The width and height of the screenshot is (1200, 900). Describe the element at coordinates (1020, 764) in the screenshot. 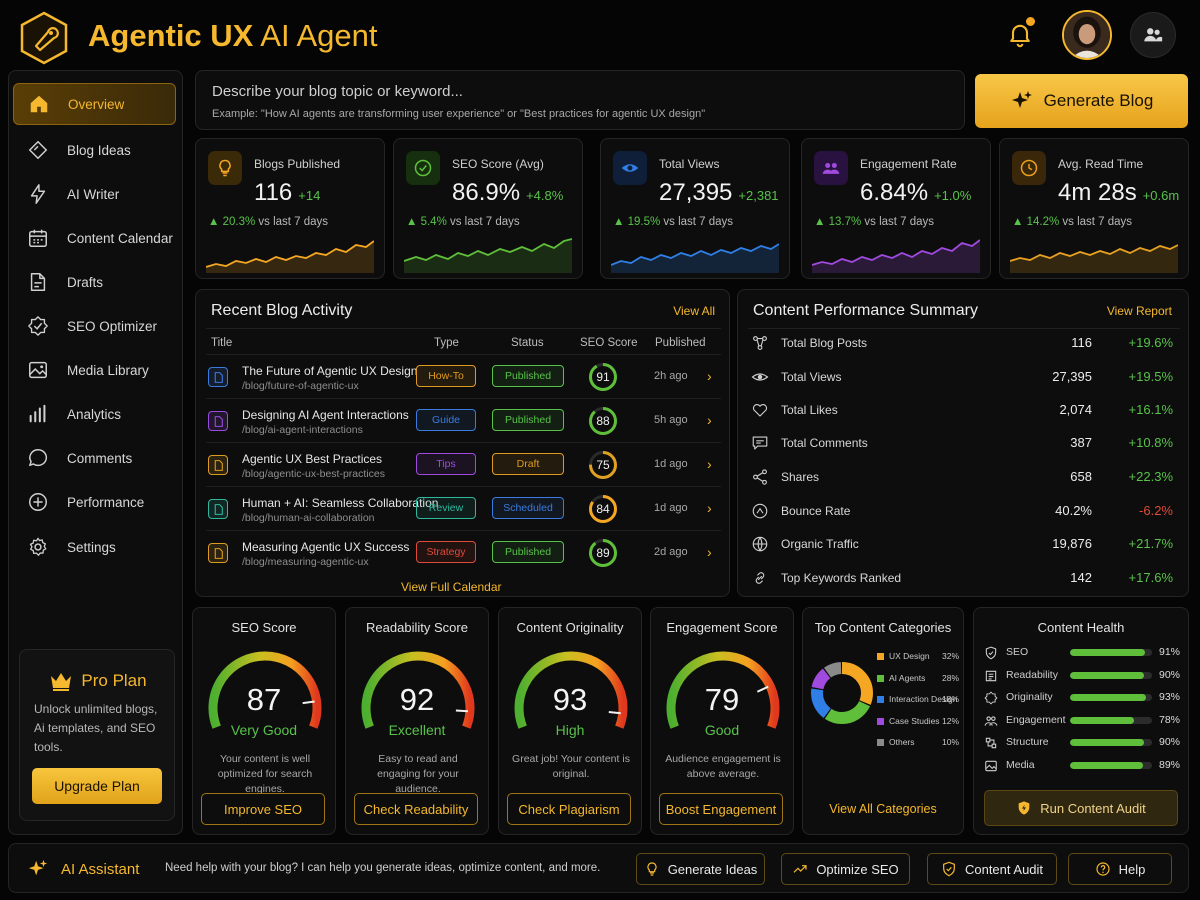

I see `health-label: Media` at that location.